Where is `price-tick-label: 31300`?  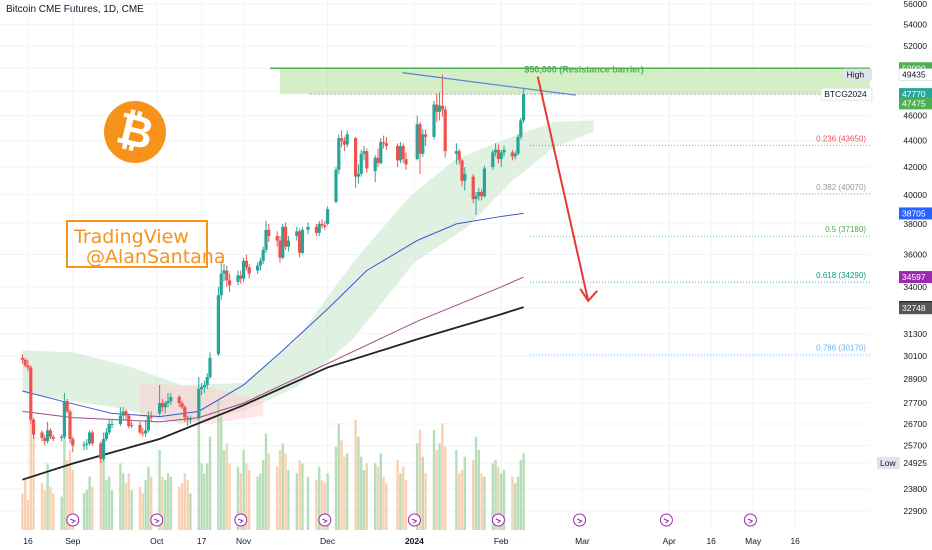 price-tick-label: 31300 is located at coordinates (915, 334).